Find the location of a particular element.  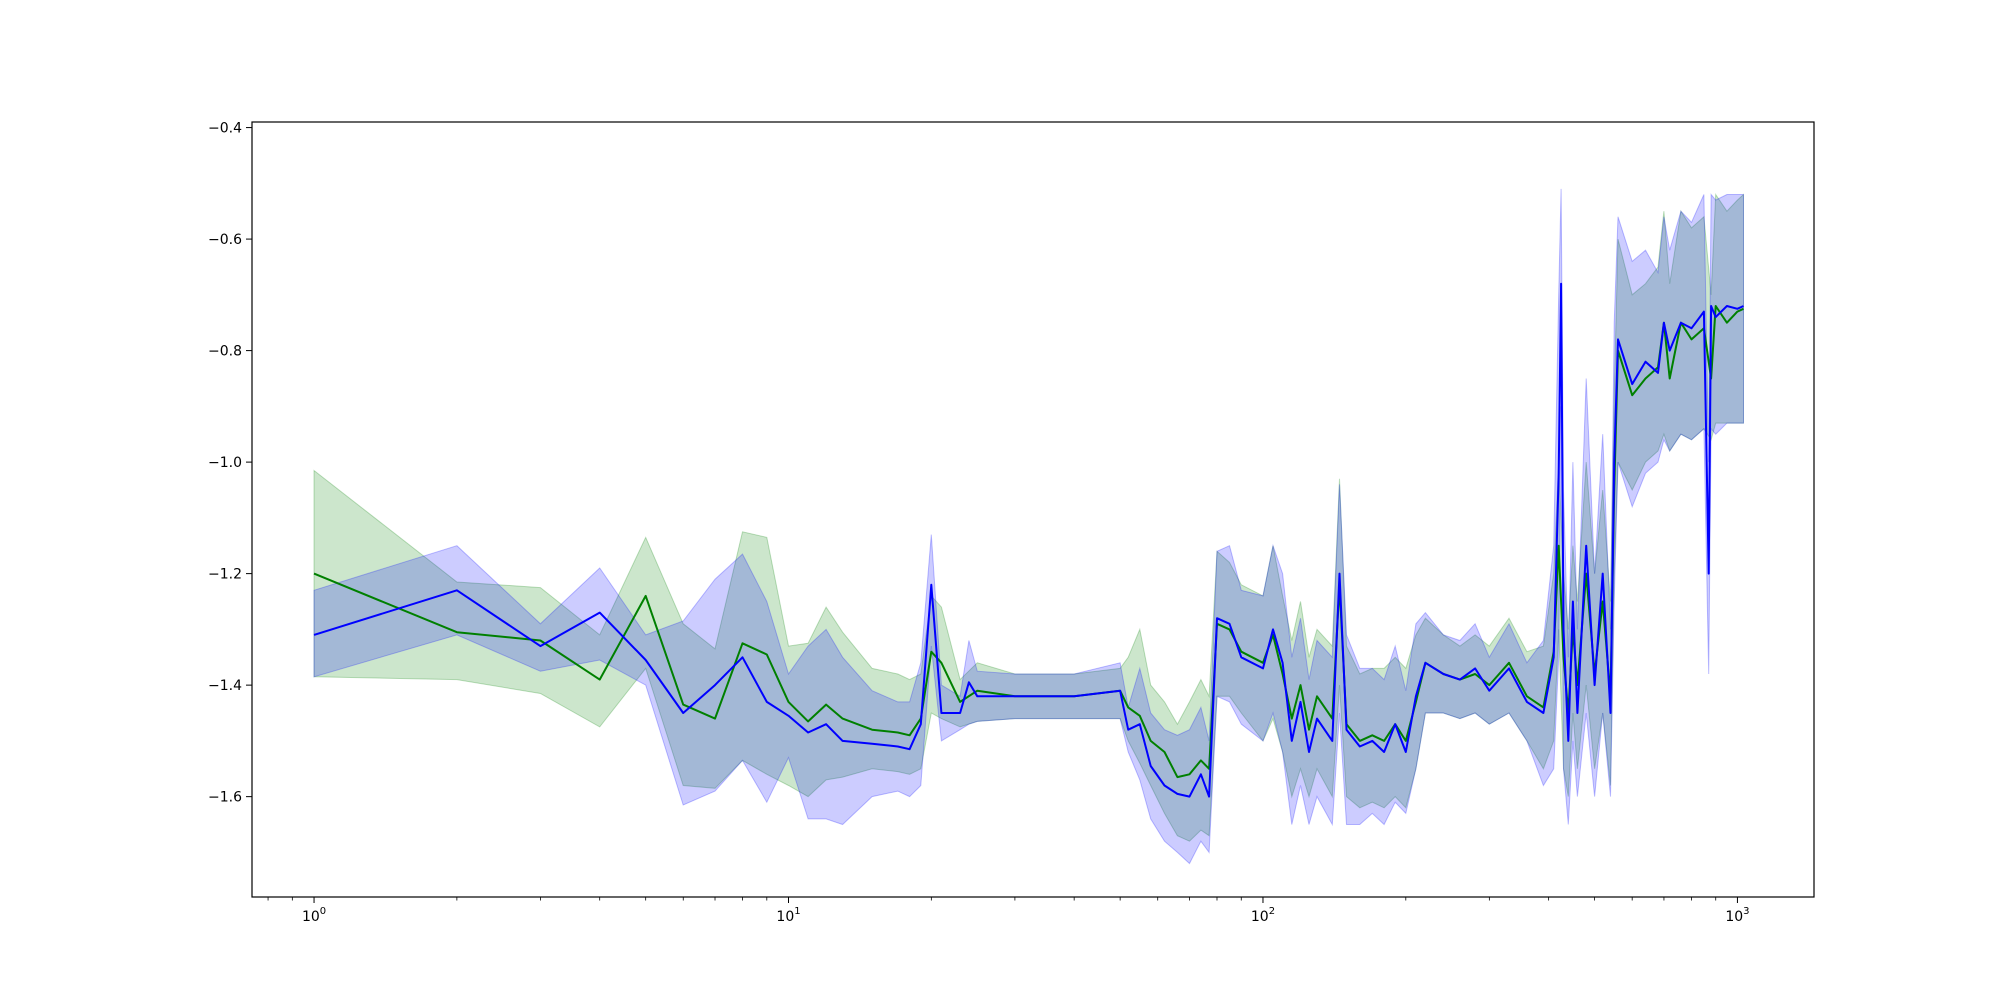

y-axis-ticks: −0.4 −0.6 −0.8 −1.0 −1.2 −1.4 −1.6 is located at coordinates (230, 463).